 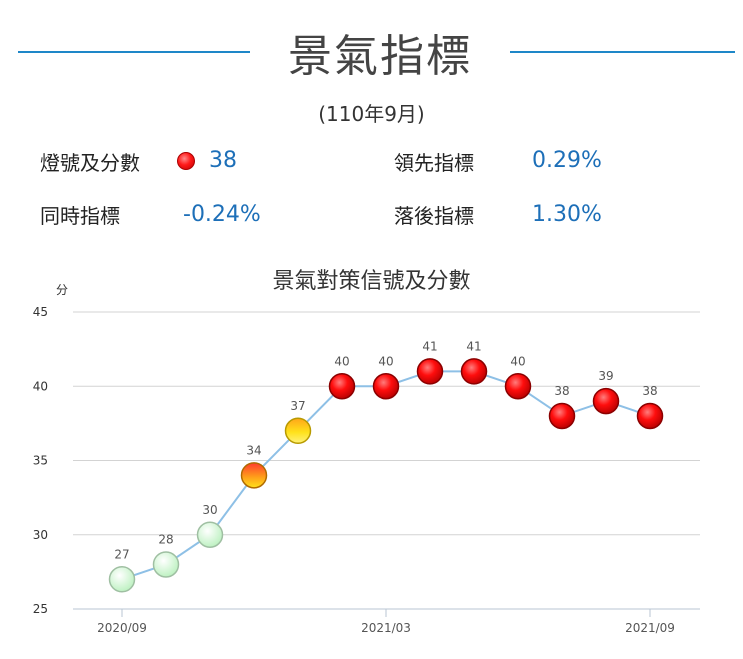 I want to click on data-label: 37, so click(x=297, y=406).